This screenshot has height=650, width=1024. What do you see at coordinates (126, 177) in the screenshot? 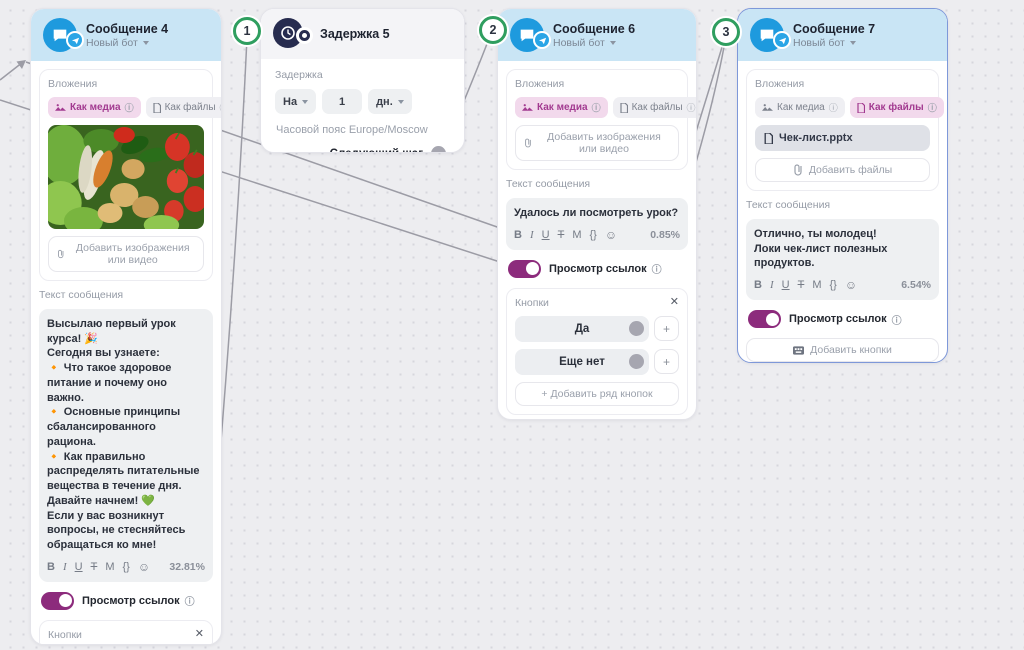
I see `attachment-image-vegetables` at bounding box center [126, 177].